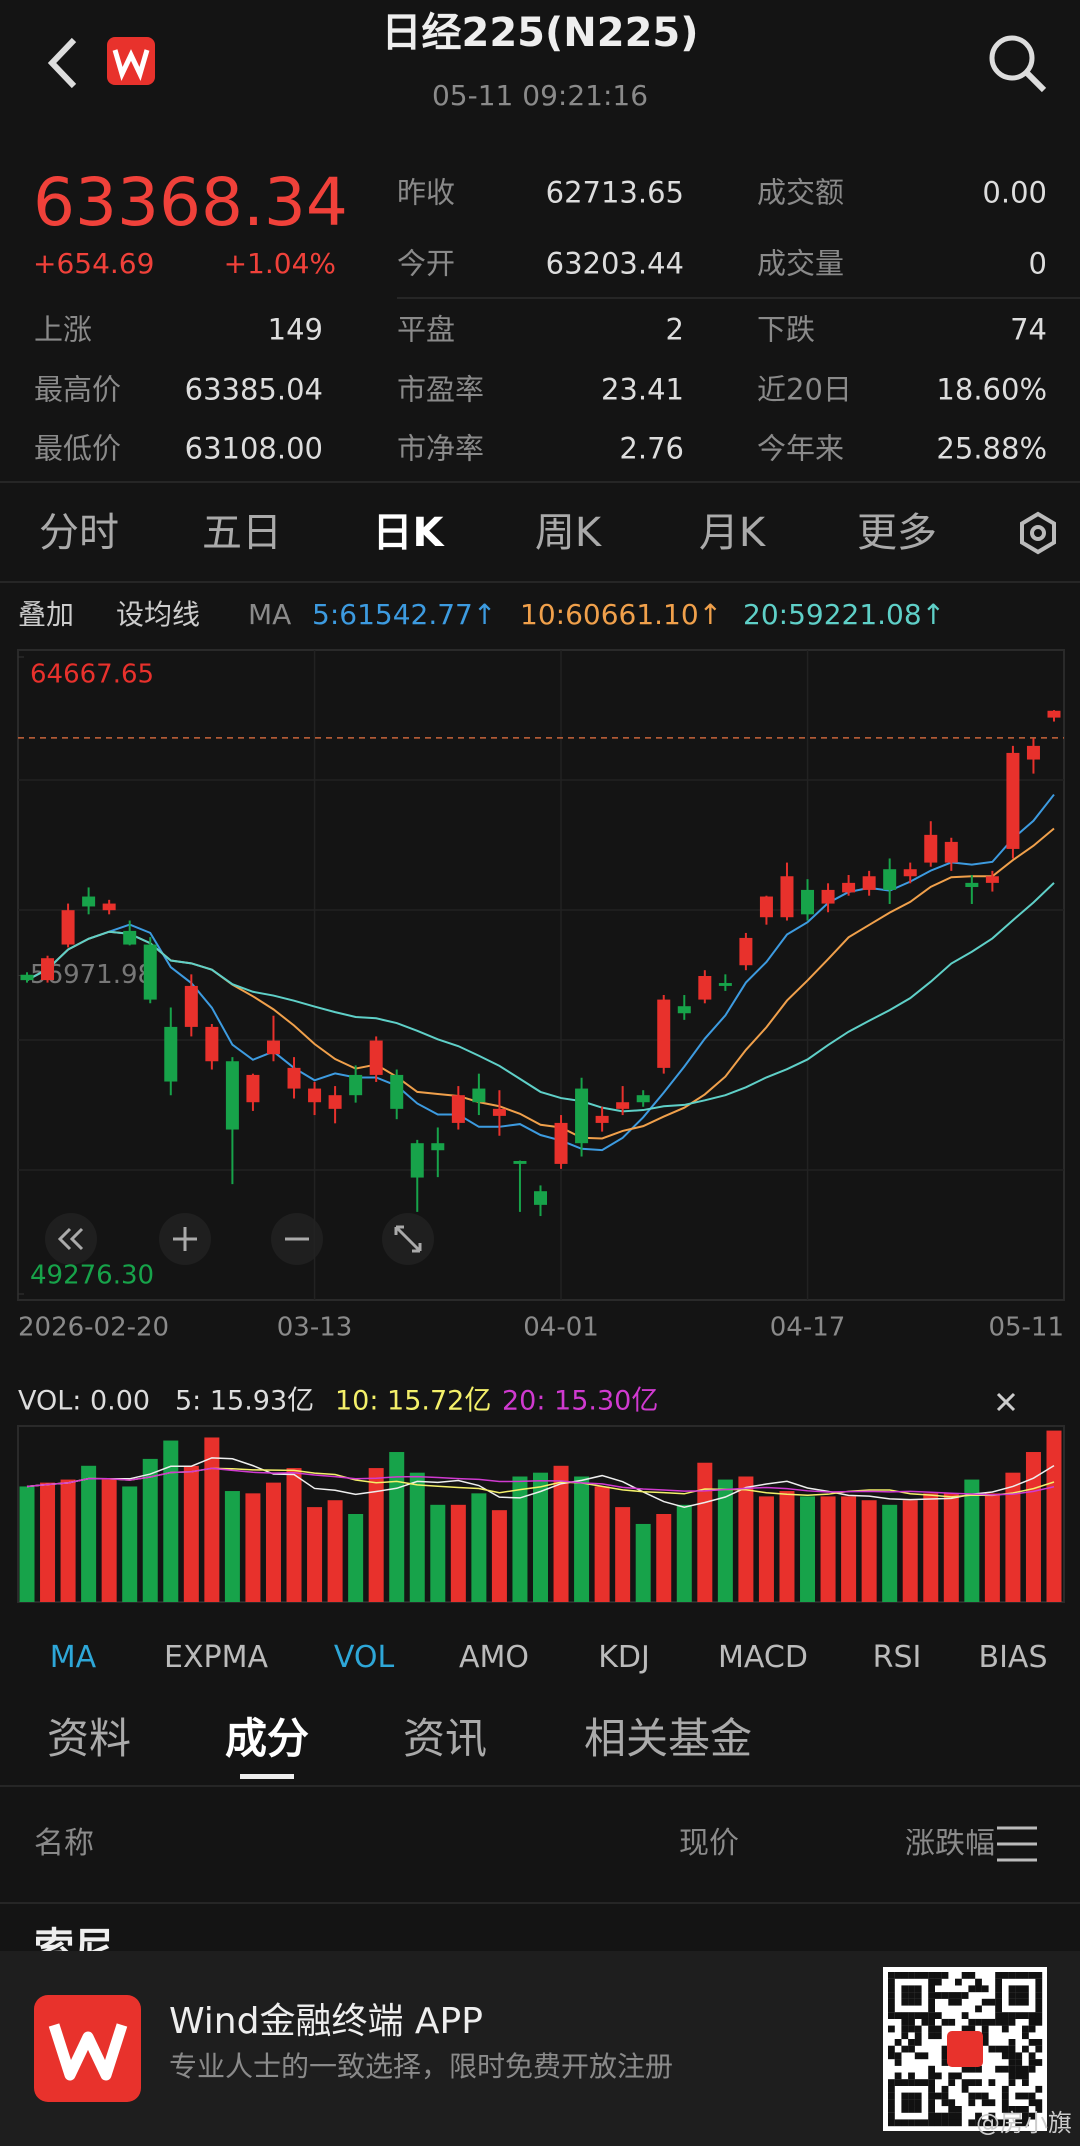  Describe the element at coordinates (242, 533) in the screenshot. I see `period-tab: 五日` at that location.